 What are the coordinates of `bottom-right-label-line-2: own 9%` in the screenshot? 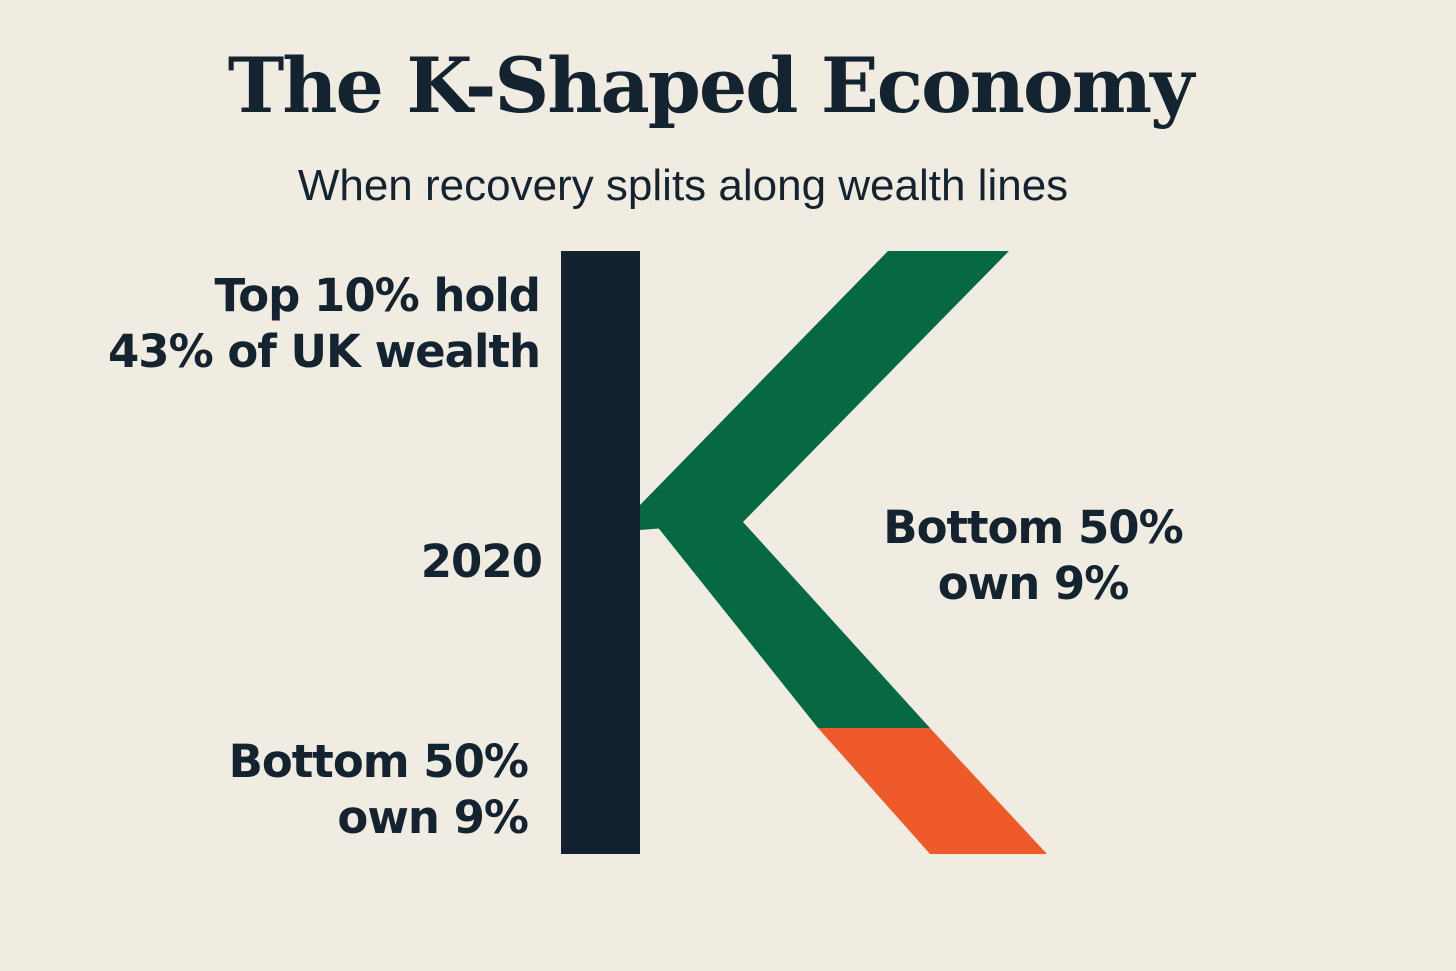 It's located at (1033, 583).